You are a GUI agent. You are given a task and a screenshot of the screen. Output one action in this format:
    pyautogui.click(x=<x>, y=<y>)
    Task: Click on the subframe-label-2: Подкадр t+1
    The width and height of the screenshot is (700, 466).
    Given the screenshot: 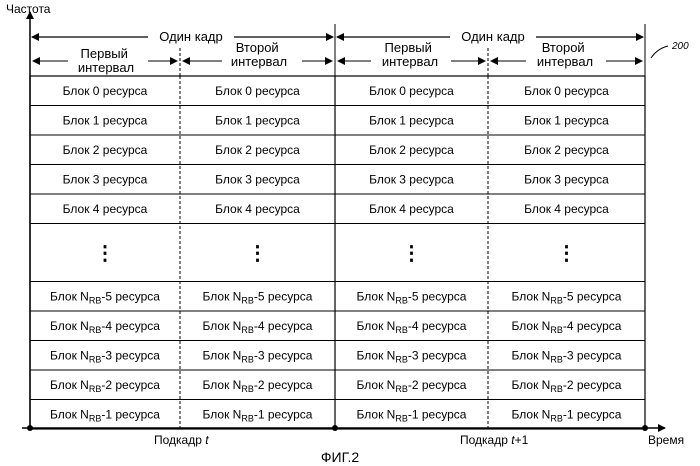 What is the action you would take?
    pyautogui.click(x=494, y=440)
    